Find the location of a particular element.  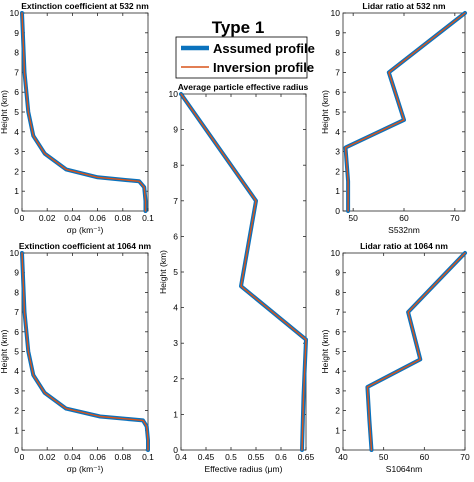

x-axis-label: S532nm is located at coordinates (404, 230).